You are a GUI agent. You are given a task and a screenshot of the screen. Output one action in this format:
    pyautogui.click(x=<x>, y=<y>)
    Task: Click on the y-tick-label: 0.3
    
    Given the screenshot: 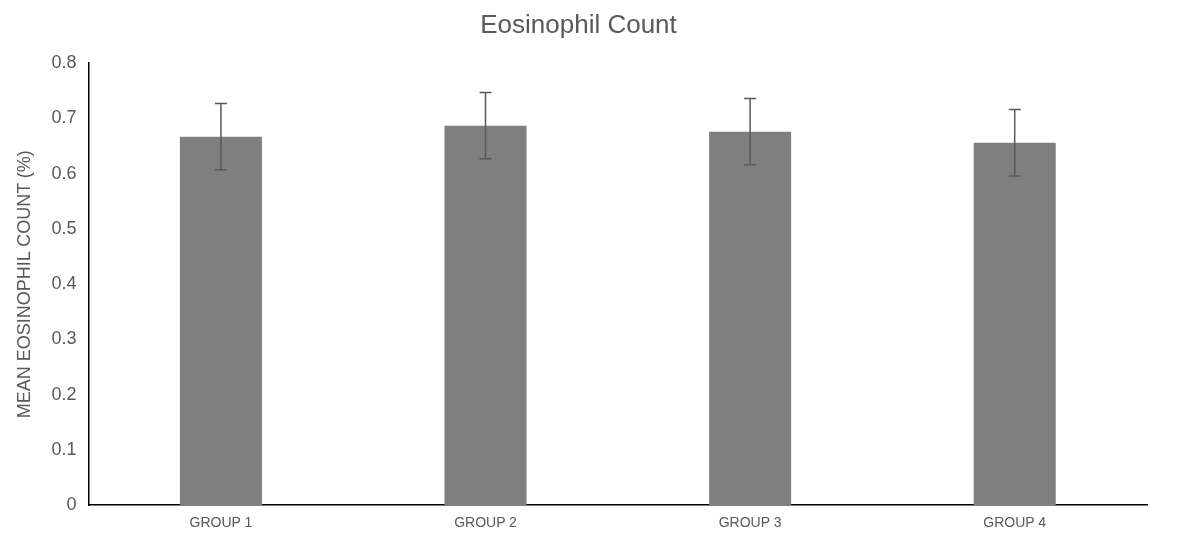 What is the action you would take?
    pyautogui.click(x=64, y=338)
    